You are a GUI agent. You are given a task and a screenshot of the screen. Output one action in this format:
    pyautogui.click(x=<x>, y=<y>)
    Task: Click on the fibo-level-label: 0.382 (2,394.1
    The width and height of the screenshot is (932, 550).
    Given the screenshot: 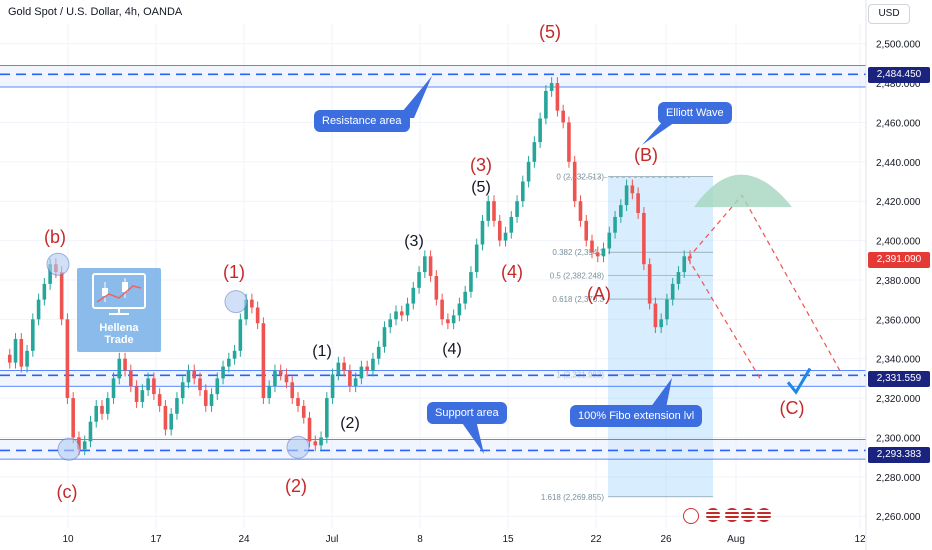 What is the action you would take?
    pyautogui.click(x=578, y=252)
    